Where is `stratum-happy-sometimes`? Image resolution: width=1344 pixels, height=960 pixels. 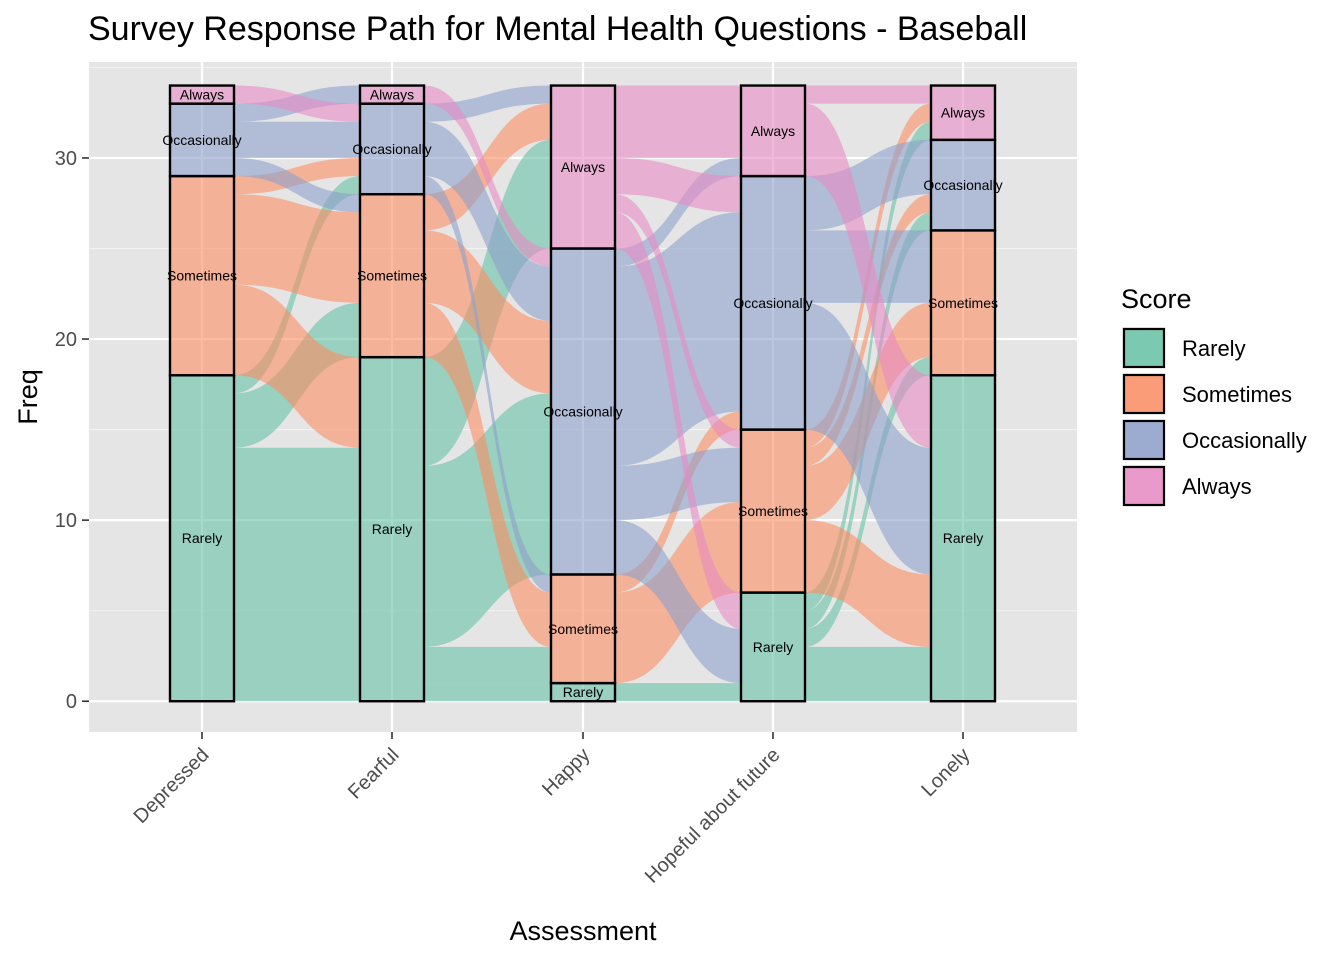
stratum-happy-sometimes is located at coordinates (583, 629).